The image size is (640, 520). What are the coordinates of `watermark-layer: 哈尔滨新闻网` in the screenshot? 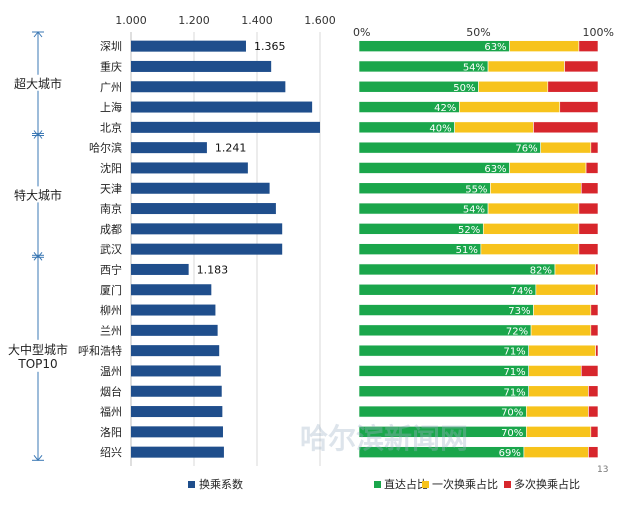 It's located at (384, 438).